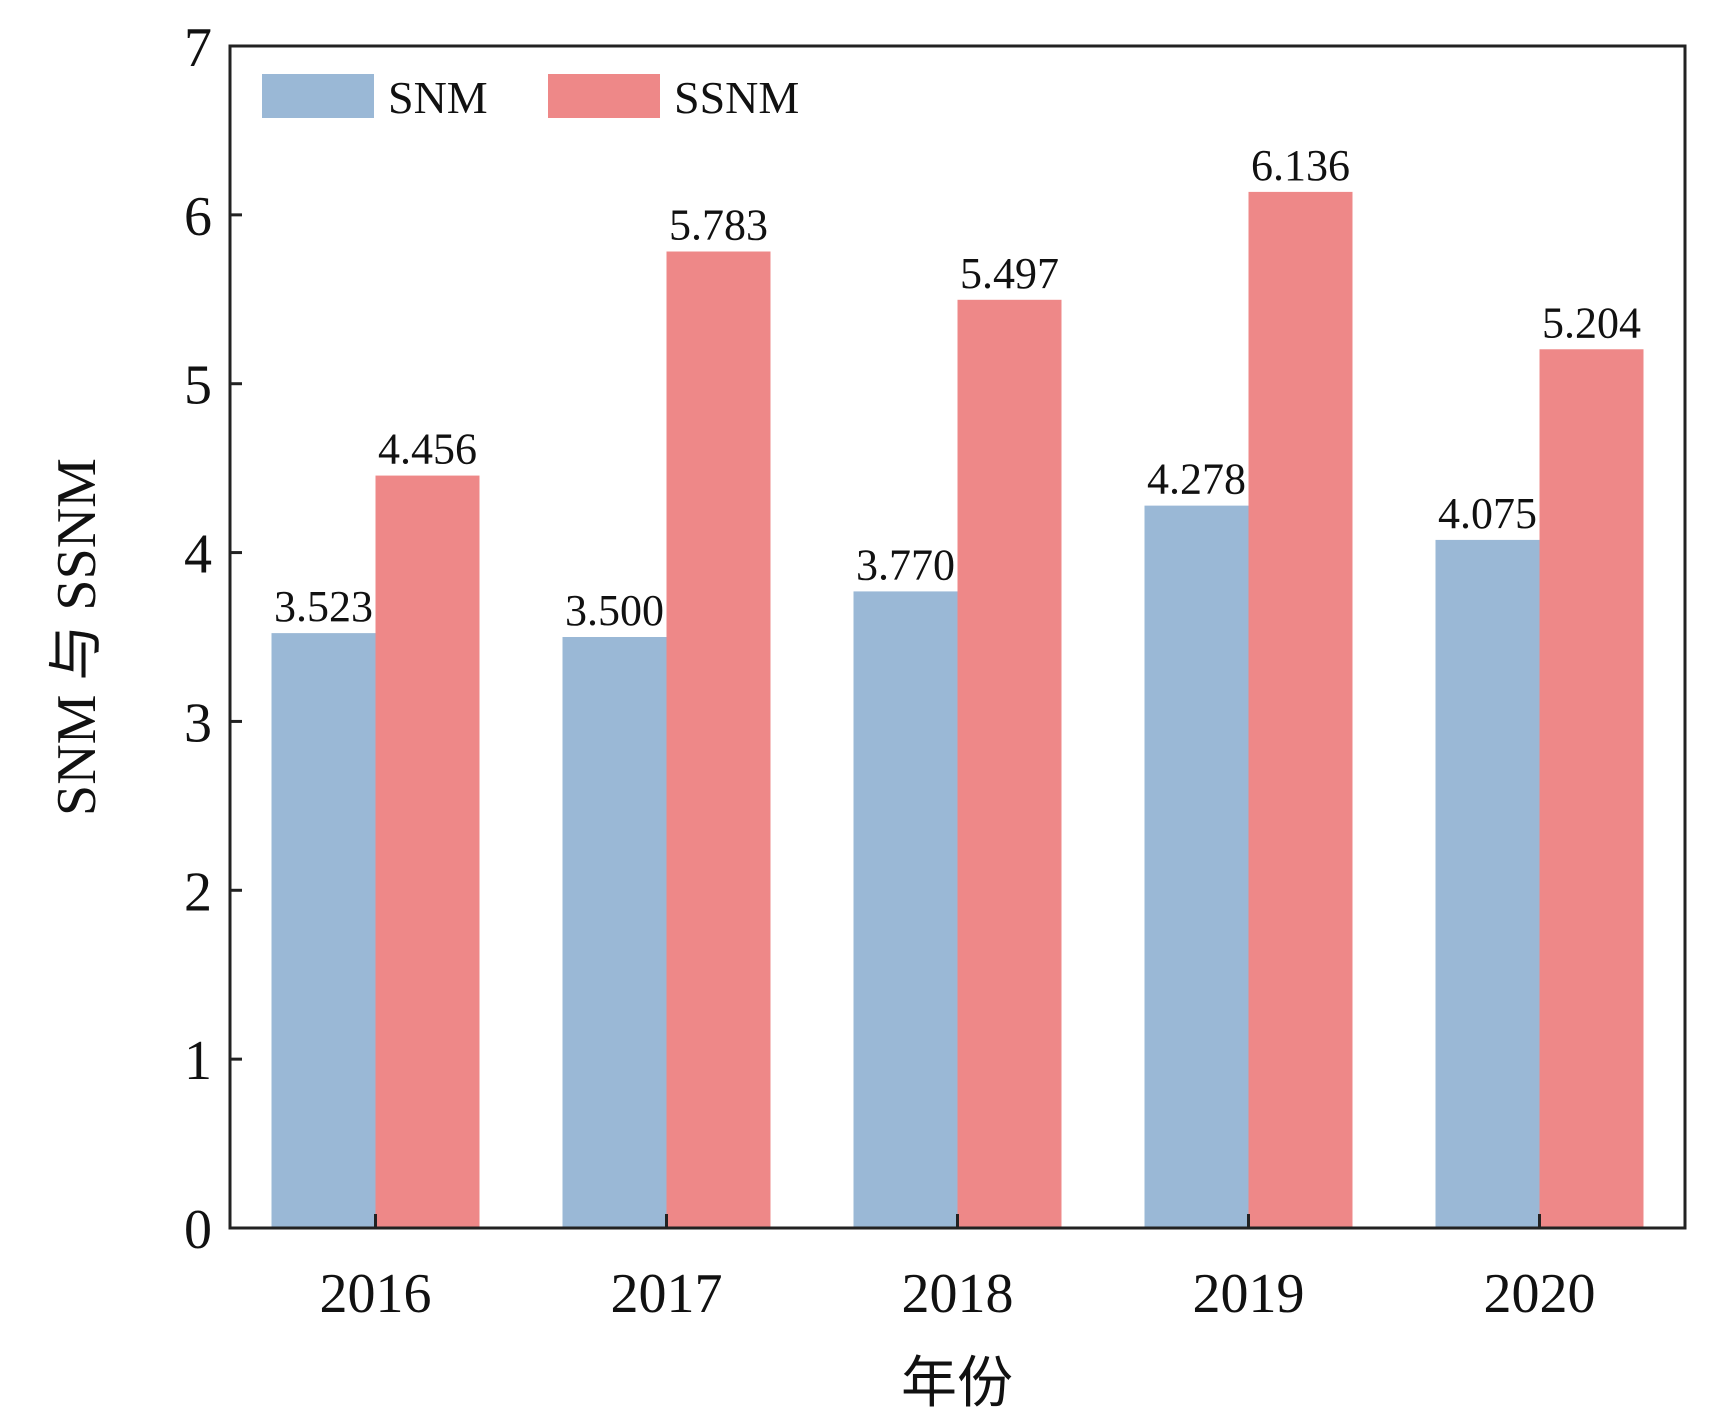 Image resolution: width=1711 pixels, height=1412 pixels. What do you see at coordinates (376, 1294) in the screenshot?
I see `x-tick-label: 2016` at bounding box center [376, 1294].